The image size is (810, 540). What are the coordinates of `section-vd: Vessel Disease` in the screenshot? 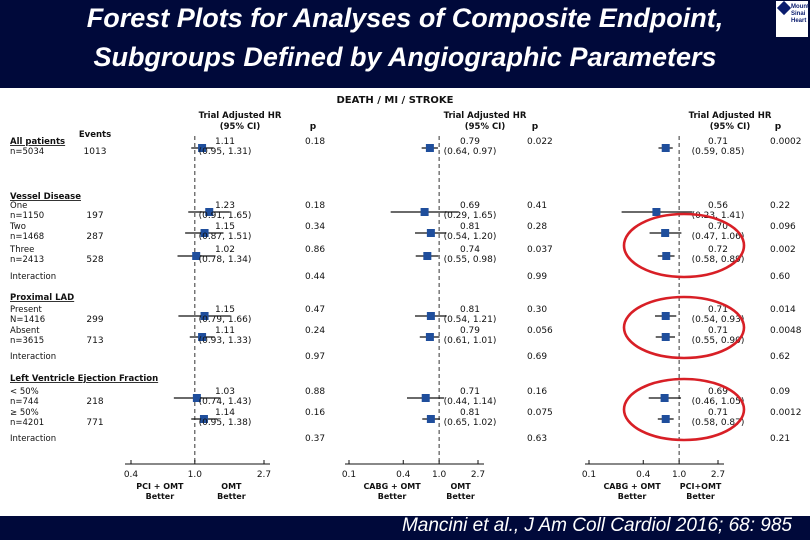 It's located at (45, 197).